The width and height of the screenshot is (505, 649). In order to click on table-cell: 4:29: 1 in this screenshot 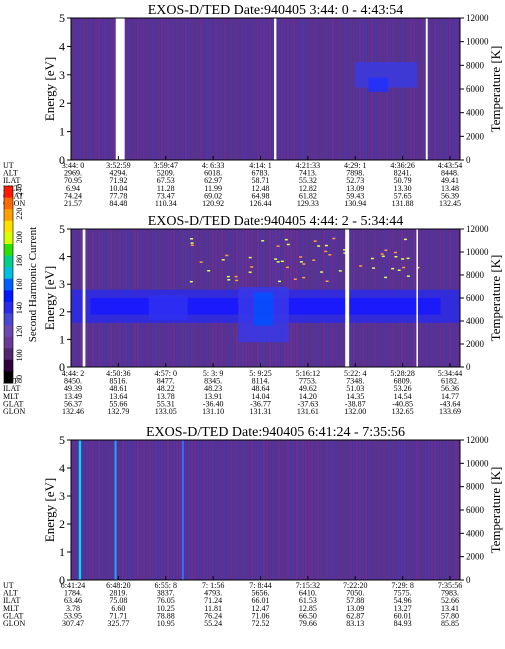, I will do `click(355, 165)`.